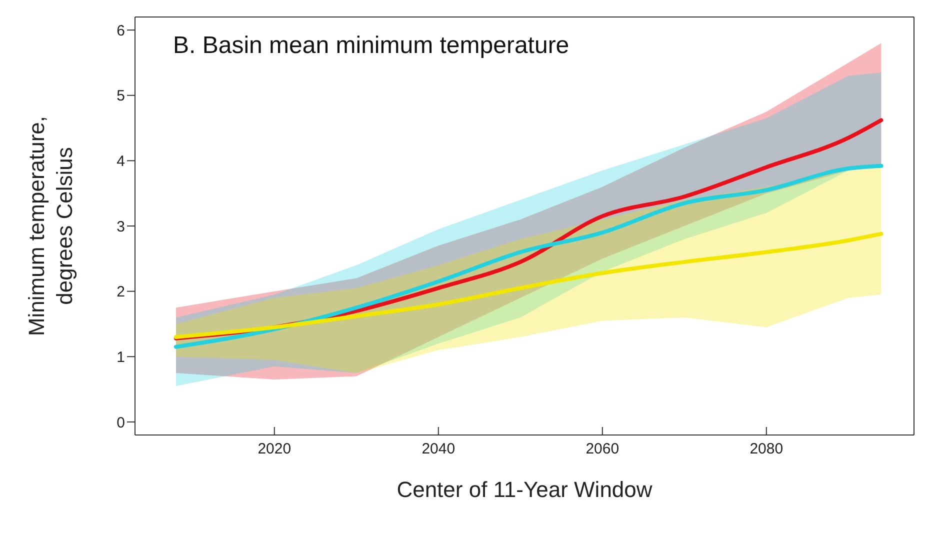 The width and height of the screenshot is (933, 533). Describe the element at coordinates (120, 96) in the screenshot. I see `y-tick-label: 5` at that location.